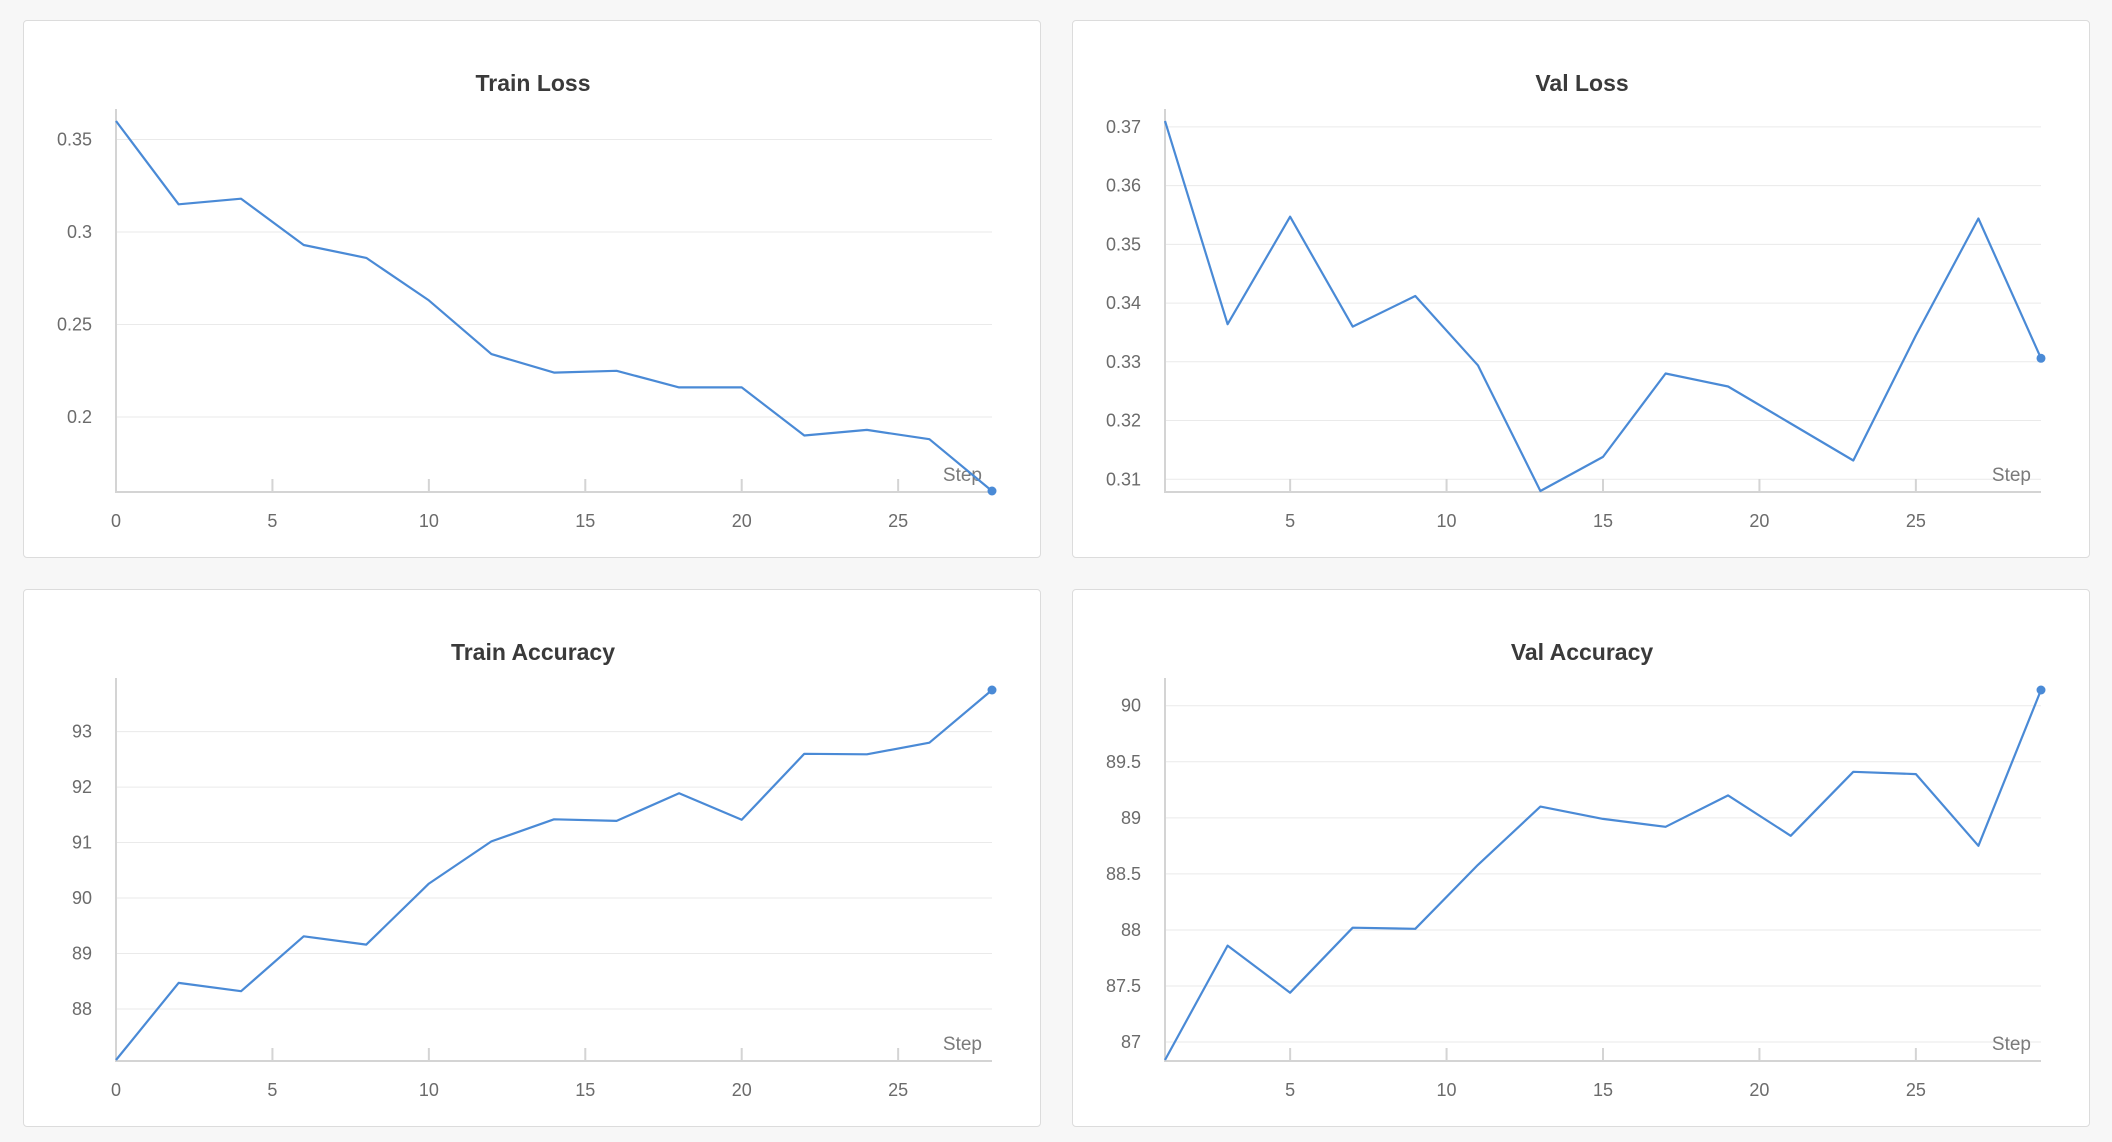 Image resolution: width=2112 pixels, height=1142 pixels. I want to click on y-tick-label: 0.33, so click(1123, 362).